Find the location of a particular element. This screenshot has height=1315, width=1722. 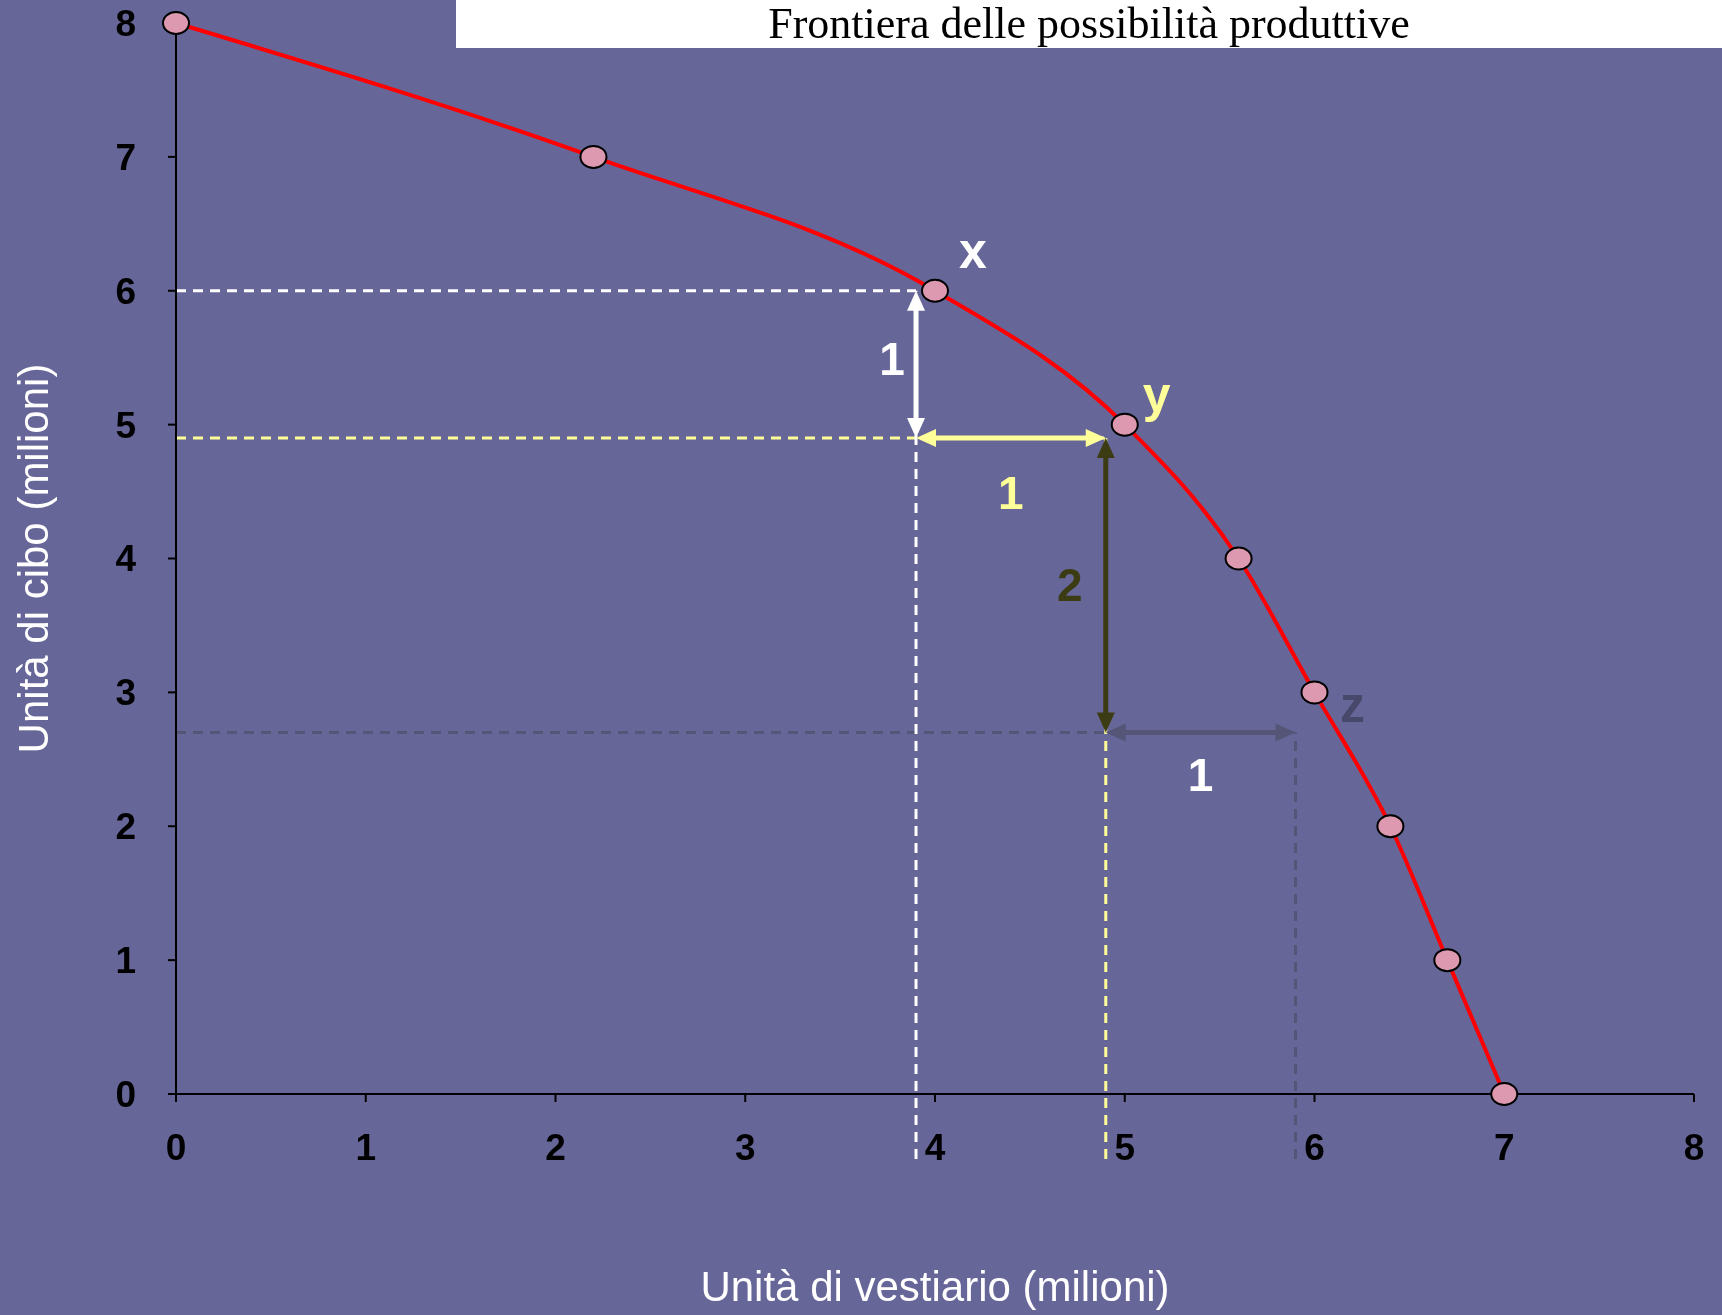

y-tick-label: 3 is located at coordinates (125, 693).